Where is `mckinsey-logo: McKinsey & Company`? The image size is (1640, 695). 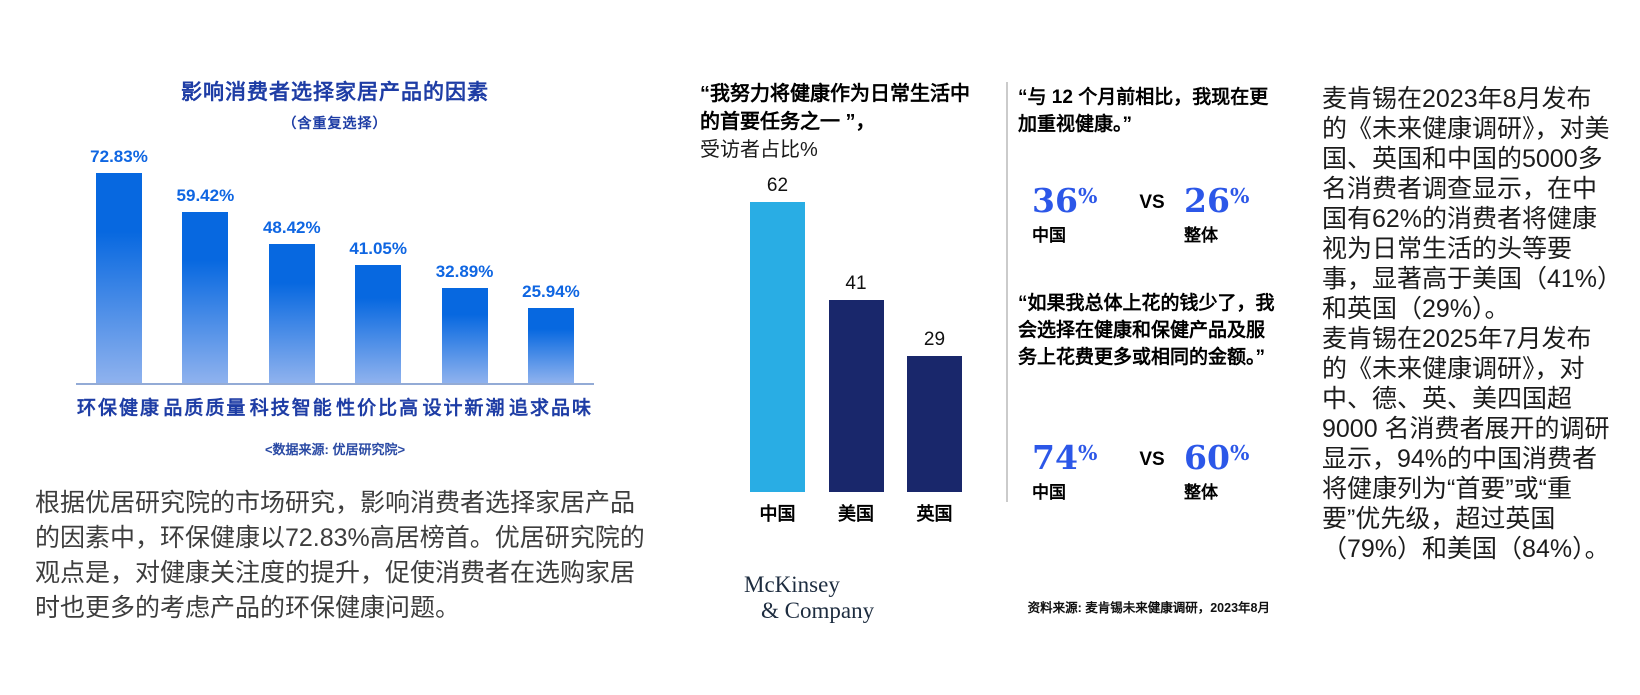
mckinsey-logo: McKinsey & Company is located at coordinates (809, 598).